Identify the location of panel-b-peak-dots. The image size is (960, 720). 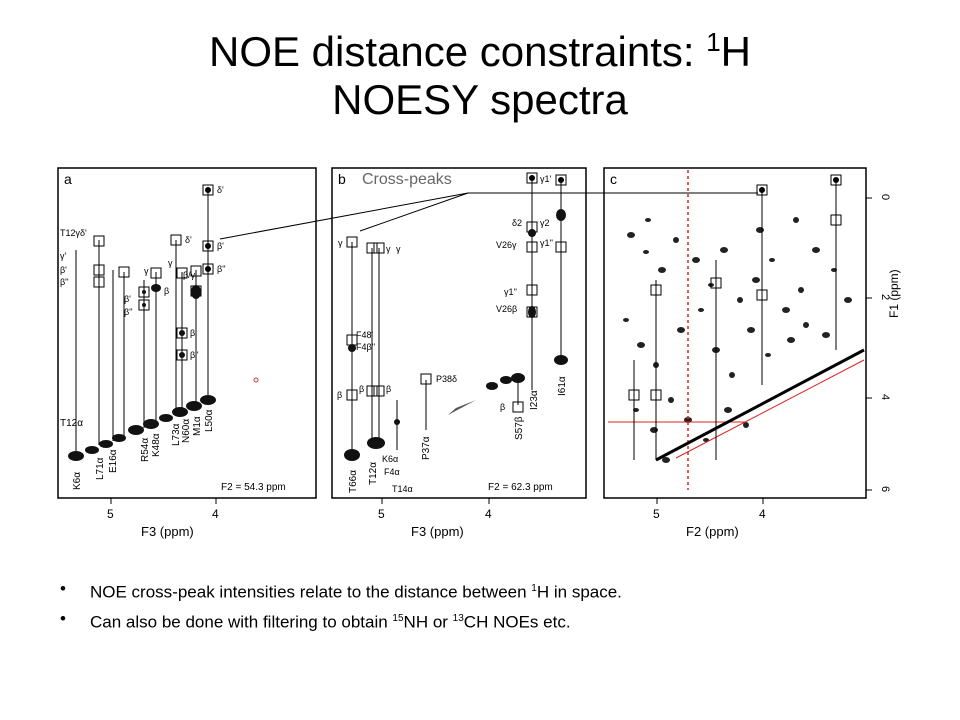
(457, 317).